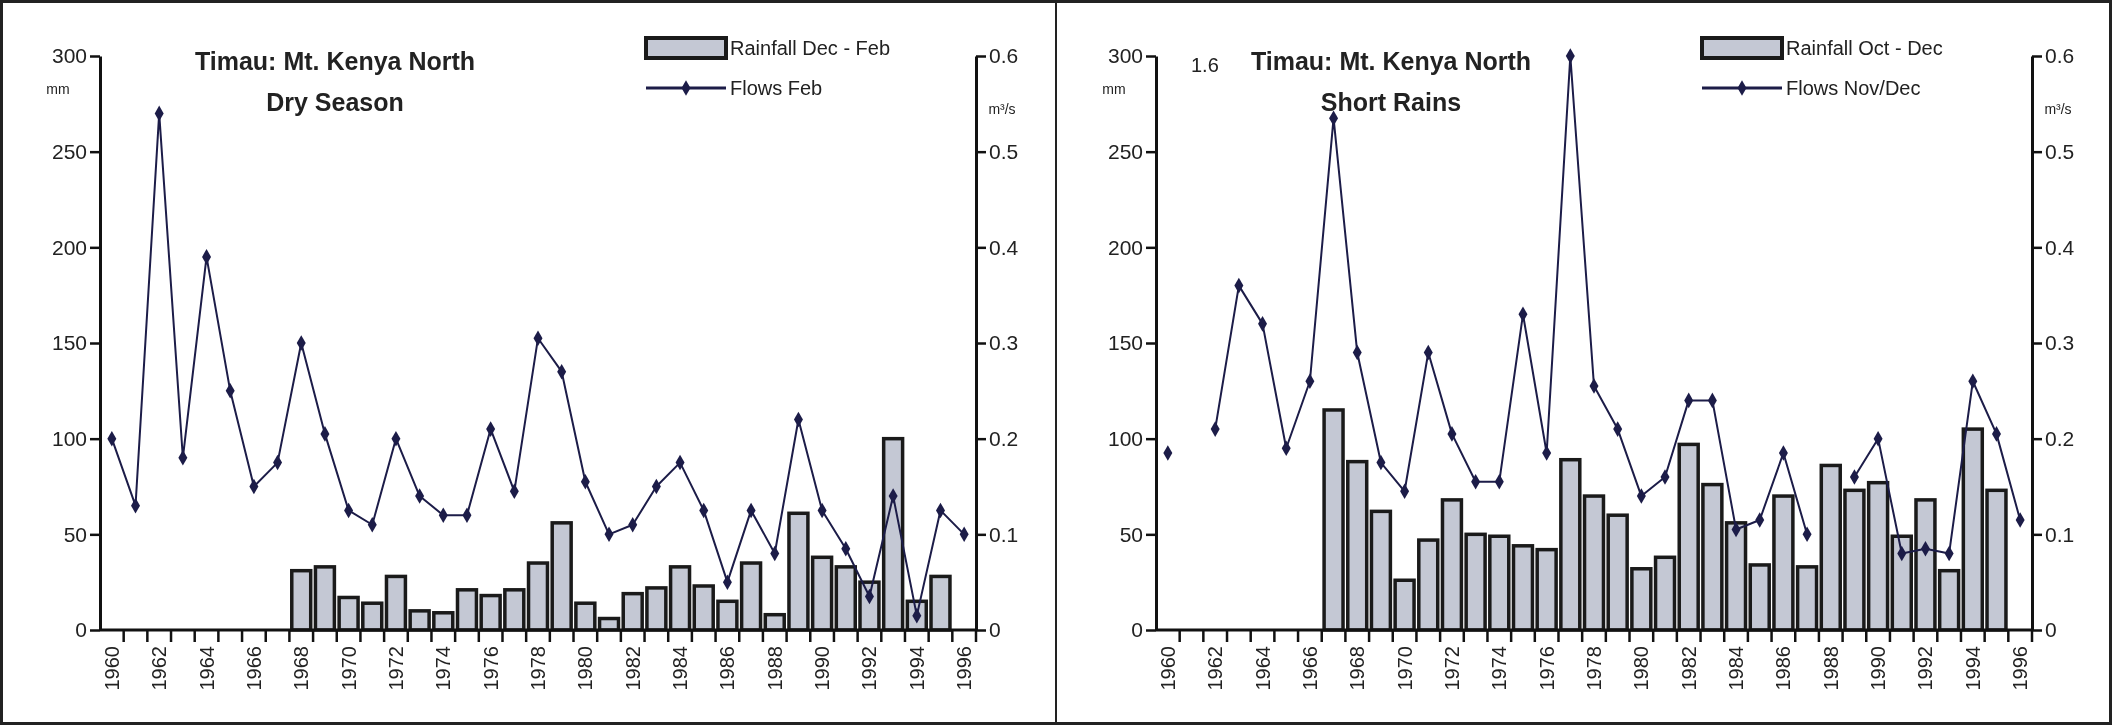 The image size is (2112, 725). Describe the element at coordinates (776, 88) in the screenshot. I see `legend-label: Flows Feb` at that location.